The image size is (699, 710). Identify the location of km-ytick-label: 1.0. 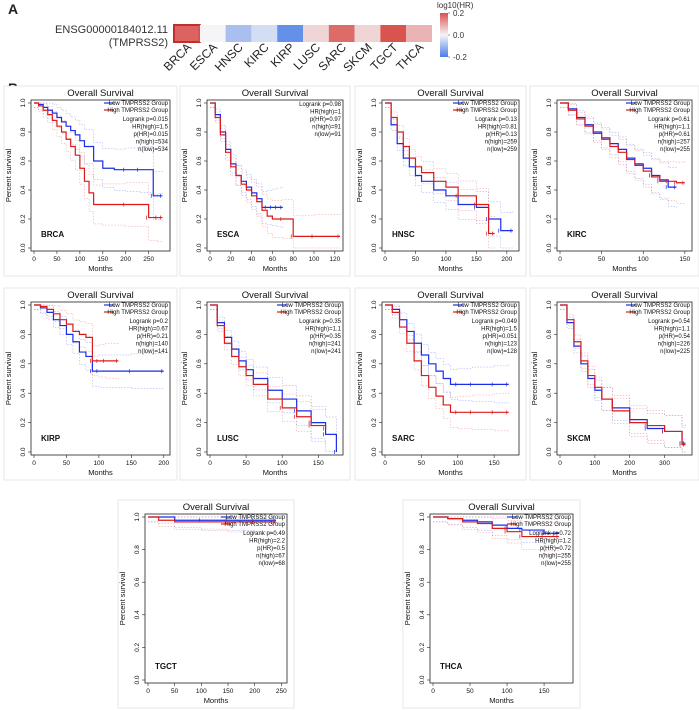
(137, 516).